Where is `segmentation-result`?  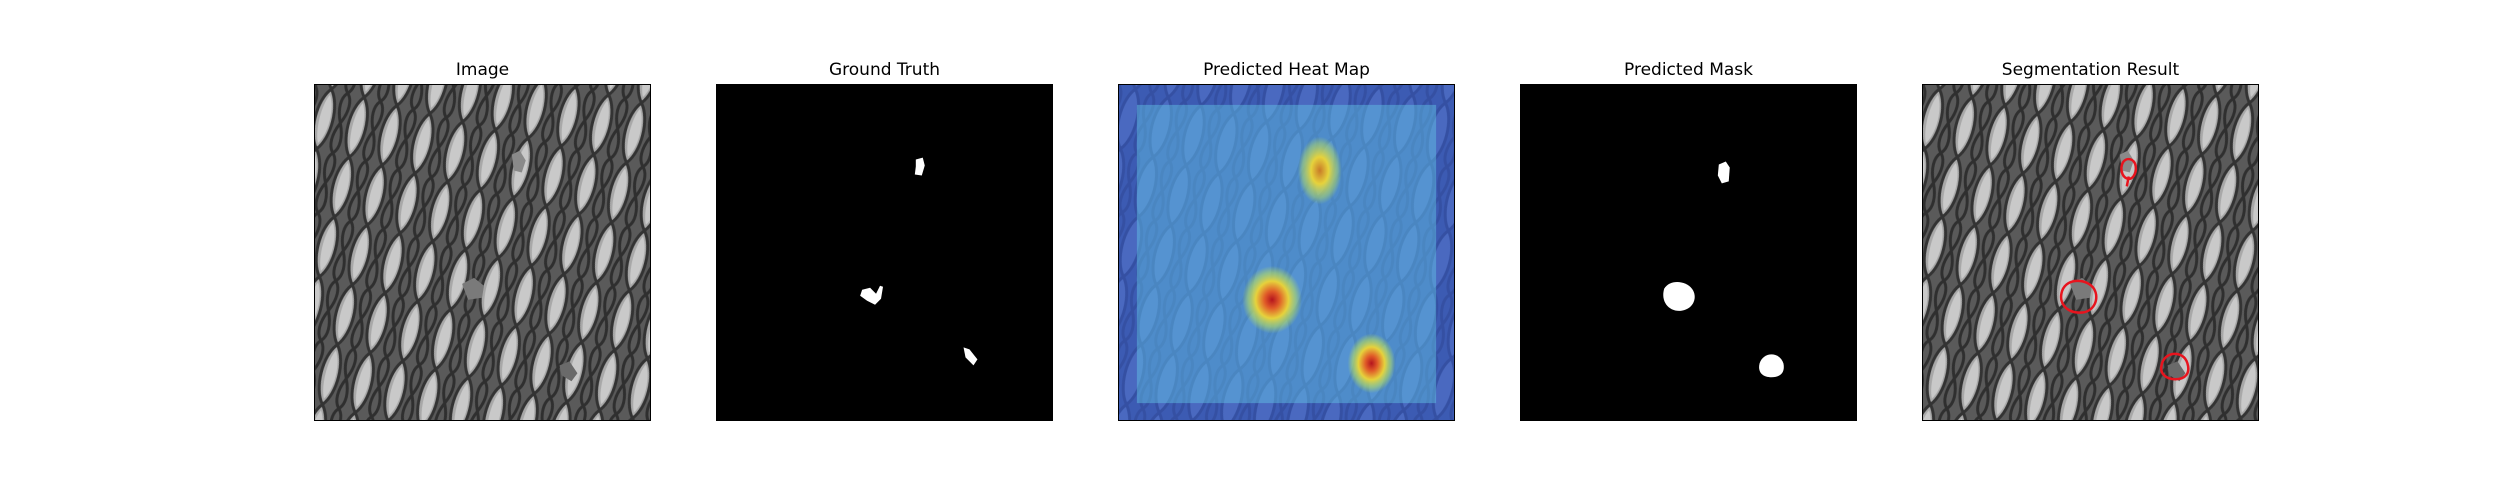
segmentation-result is located at coordinates (2090, 252).